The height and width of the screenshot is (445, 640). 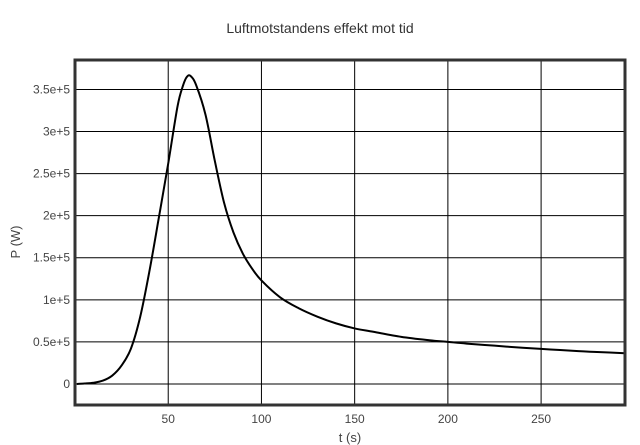 I want to click on x-tick-label: 150, so click(x=355, y=419).